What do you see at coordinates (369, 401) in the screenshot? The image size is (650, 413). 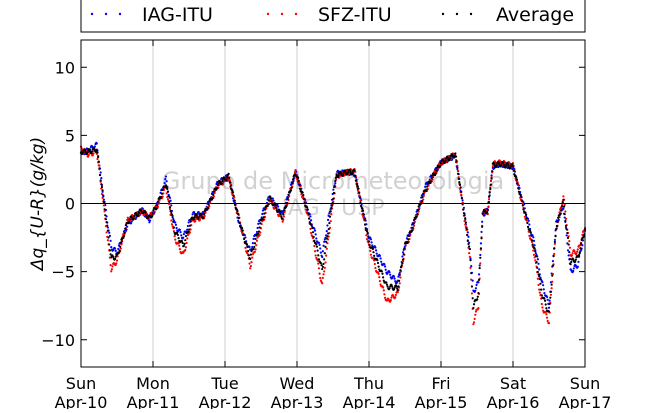 I see `x-tick-date-label: Apr-14` at bounding box center [369, 401].